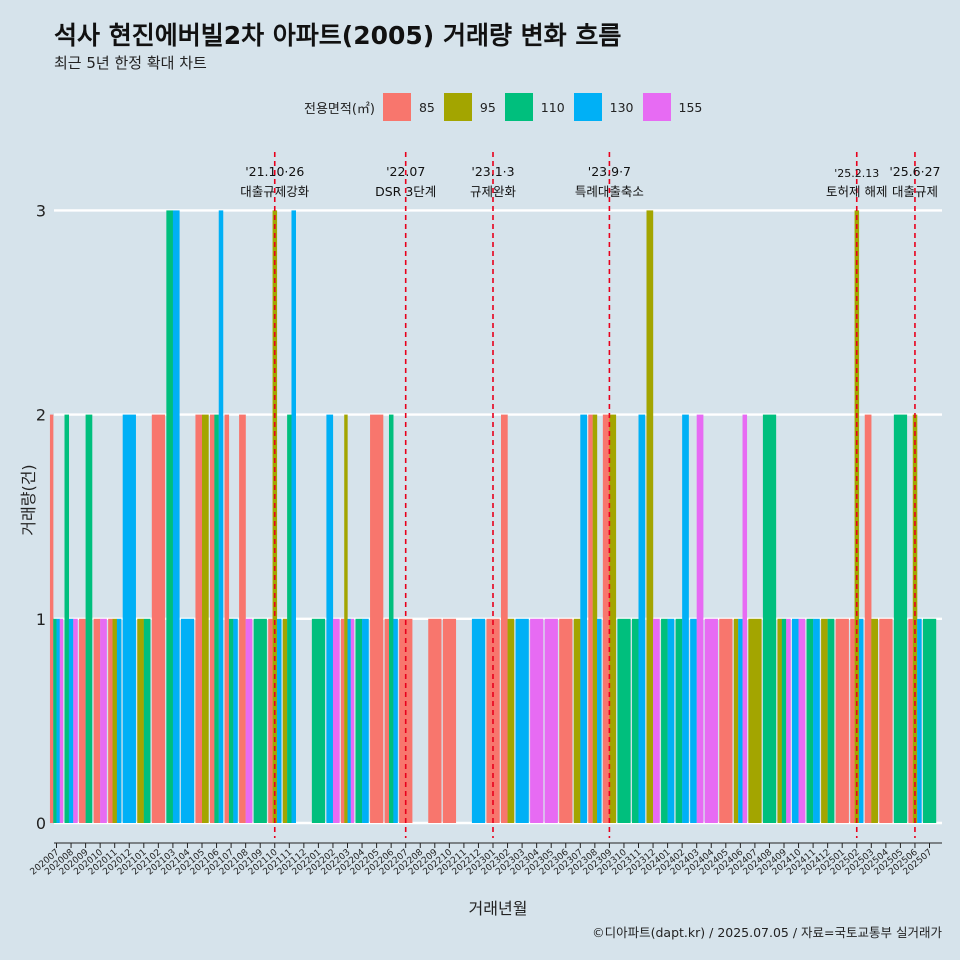  Describe the element at coordinates (690, 107) in the screenshot. I see `legend-label-155: 155` at that location.